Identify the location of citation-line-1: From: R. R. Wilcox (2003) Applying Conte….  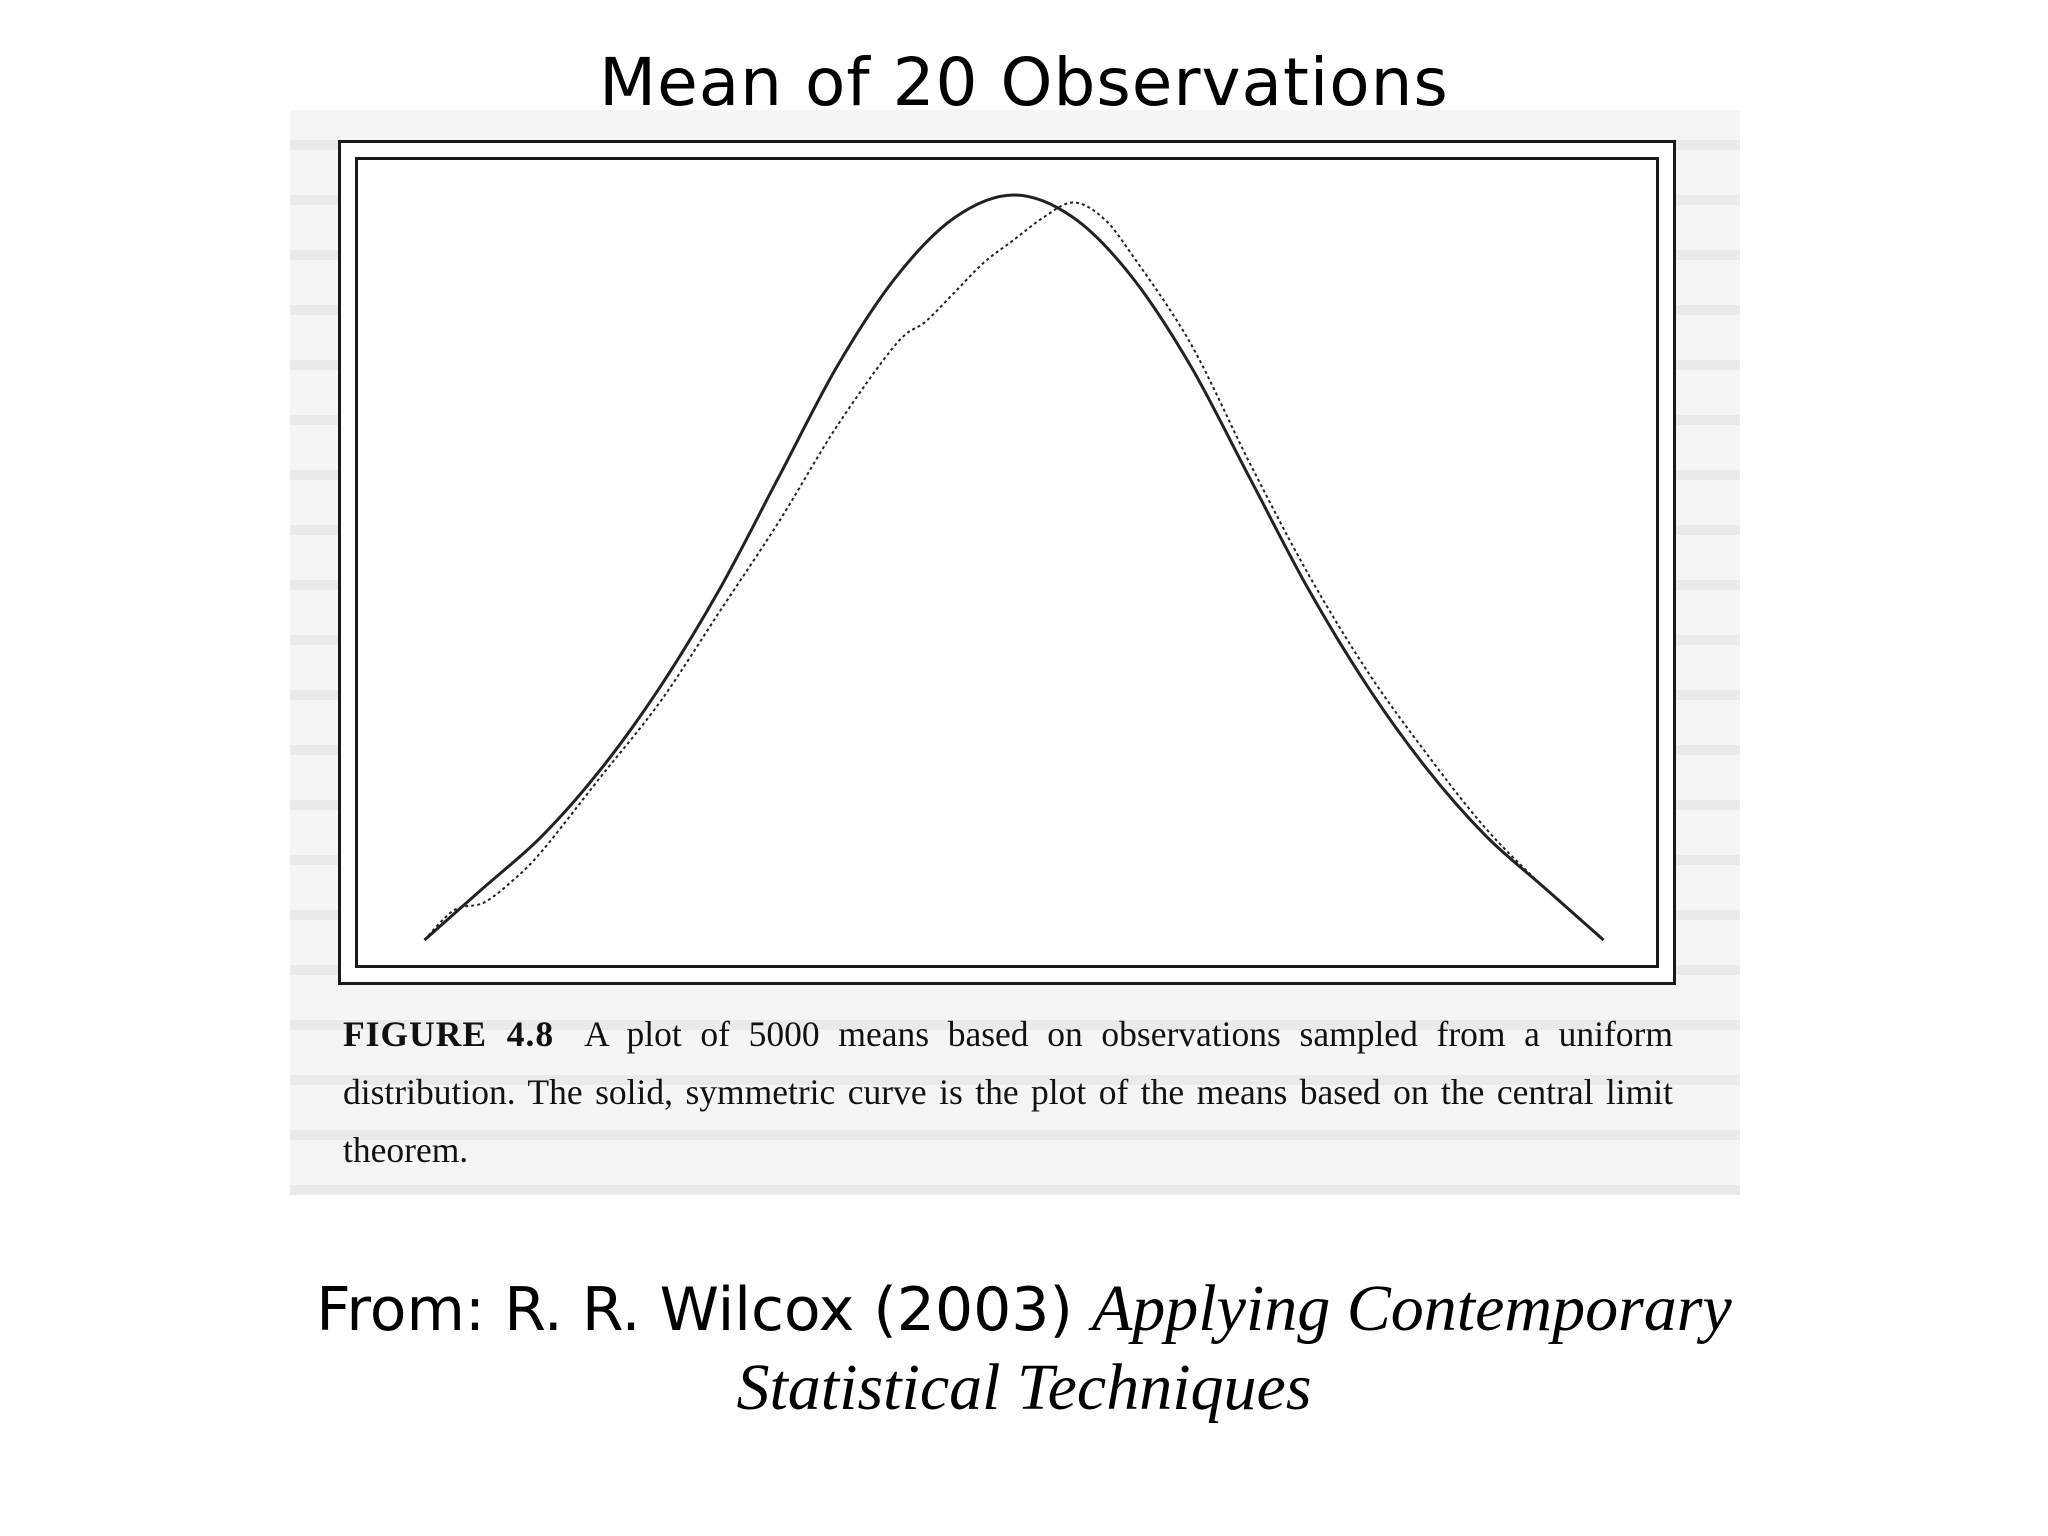
(1024, 1309).